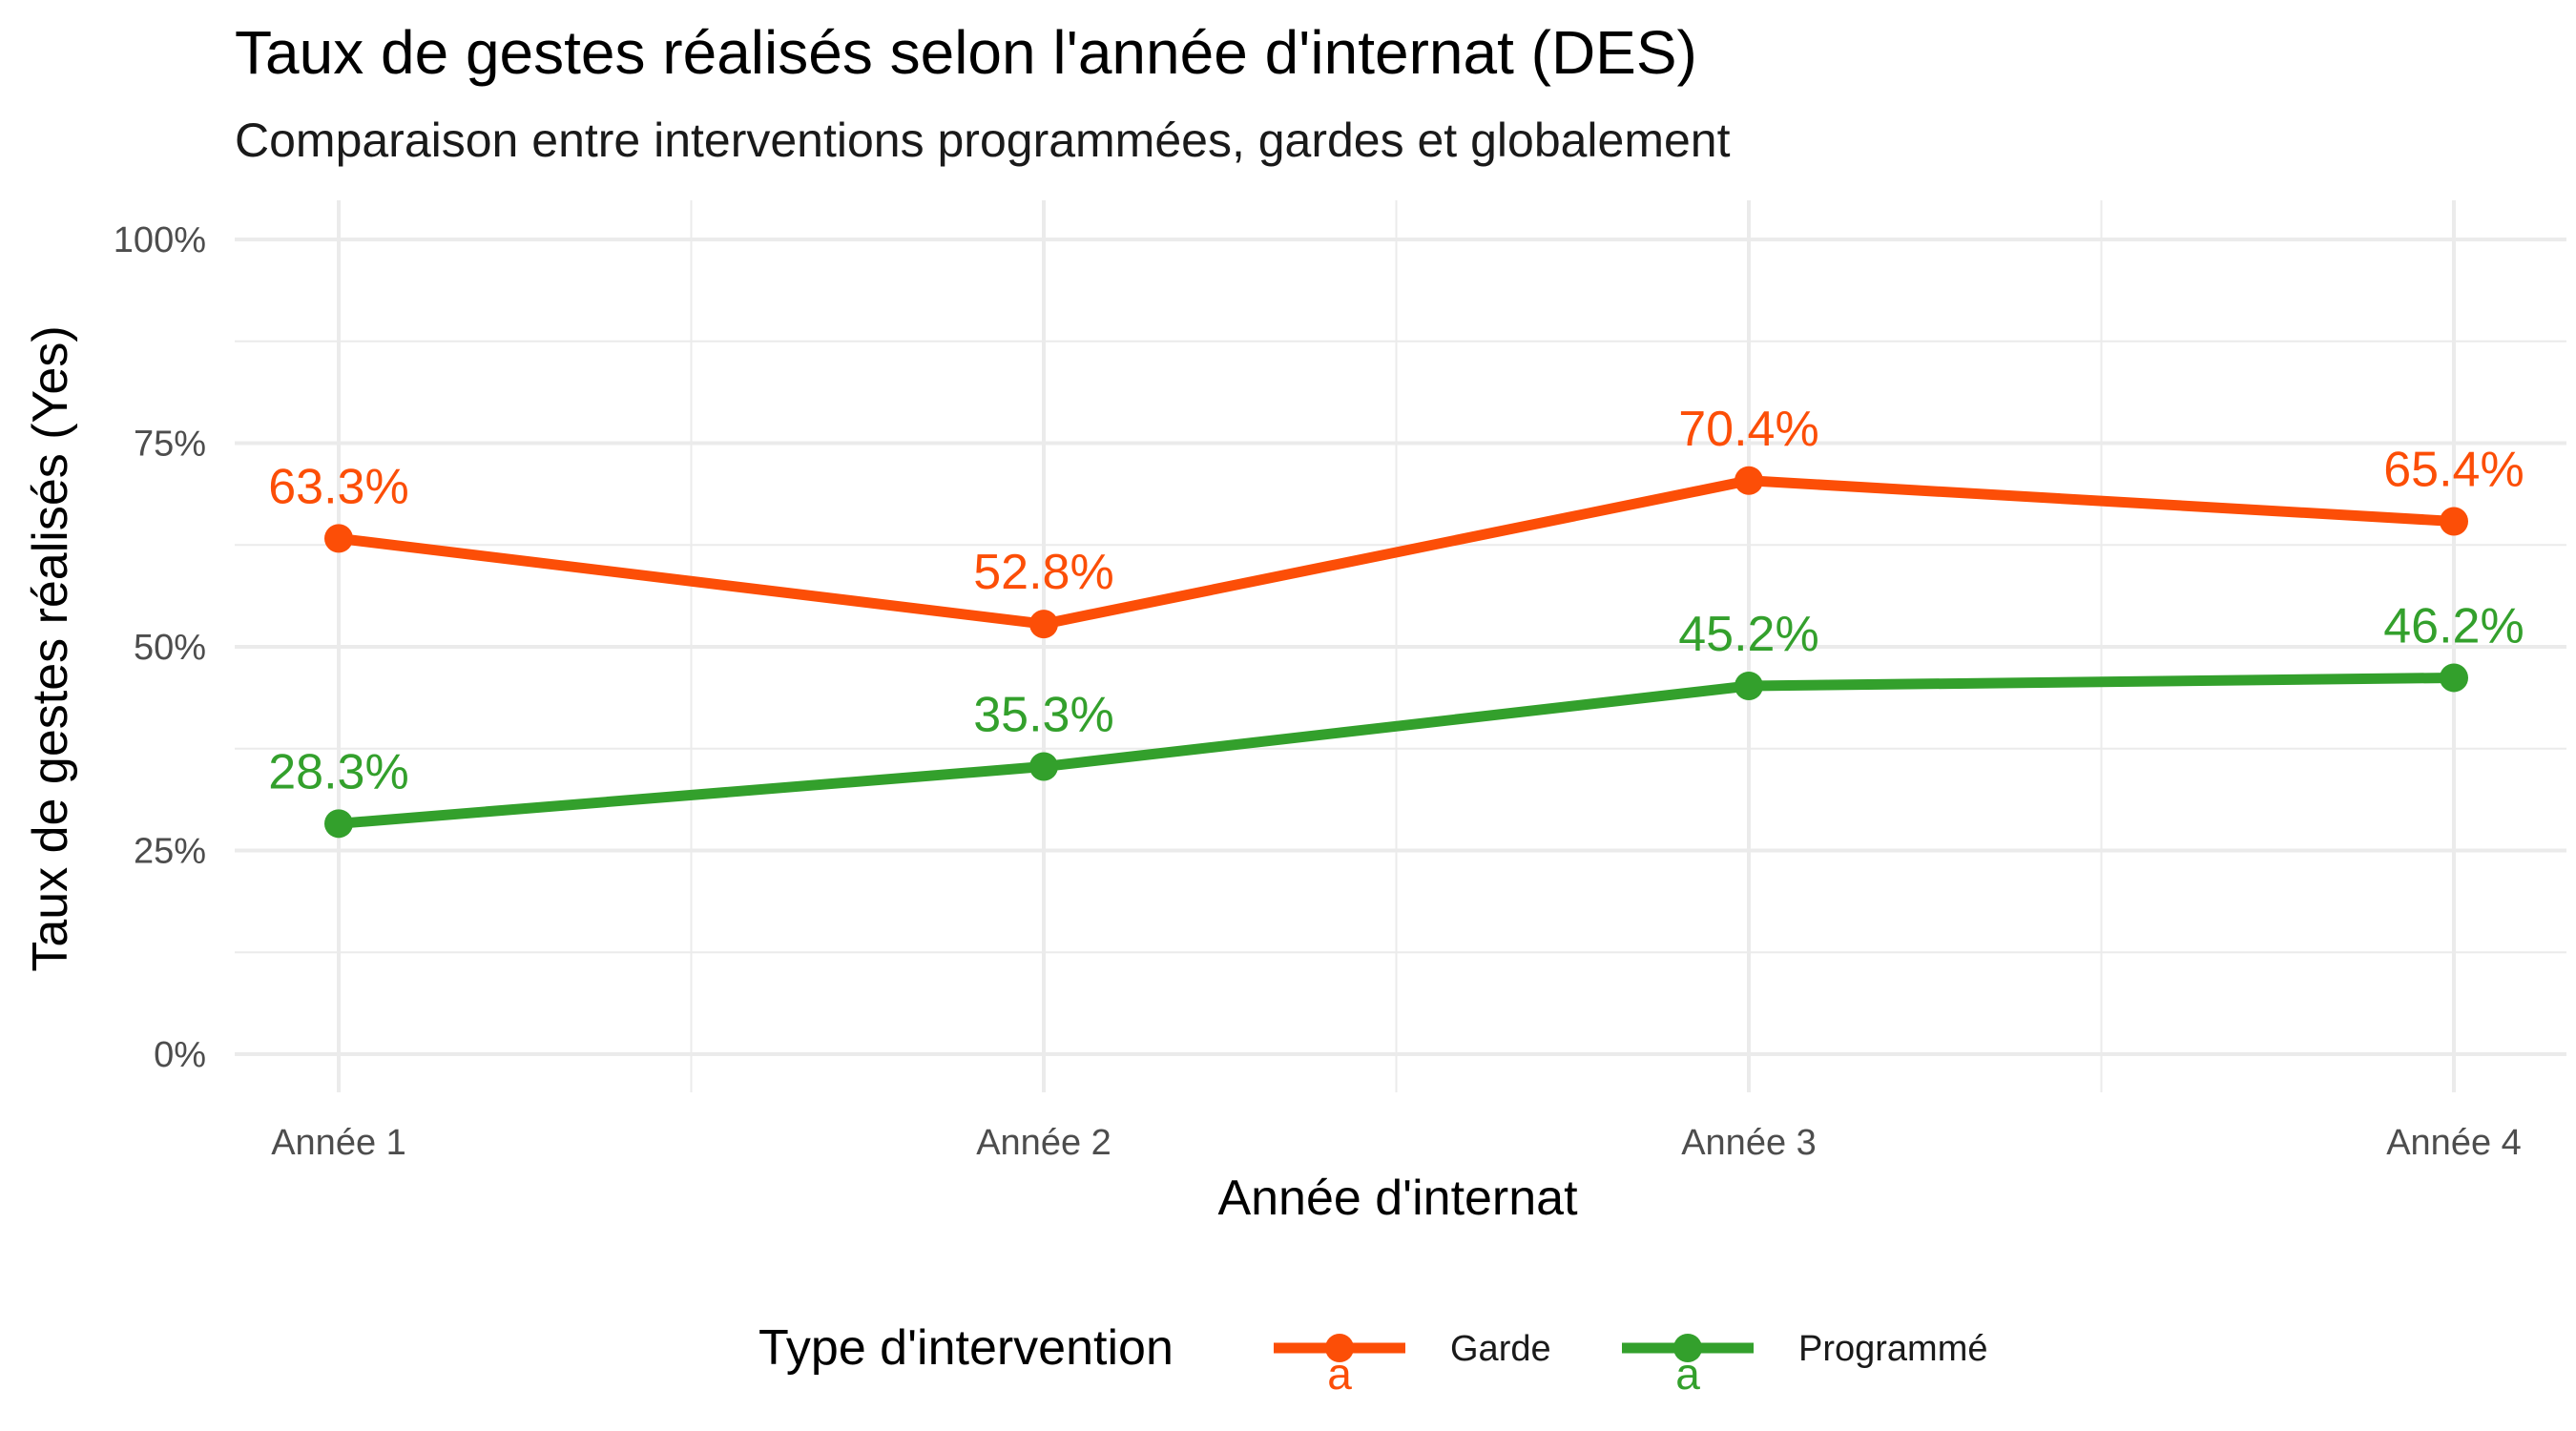 The width and height of the screenshot is (2576, 1431). I want to click on y-tick-label: 75%, so click(170, 445).